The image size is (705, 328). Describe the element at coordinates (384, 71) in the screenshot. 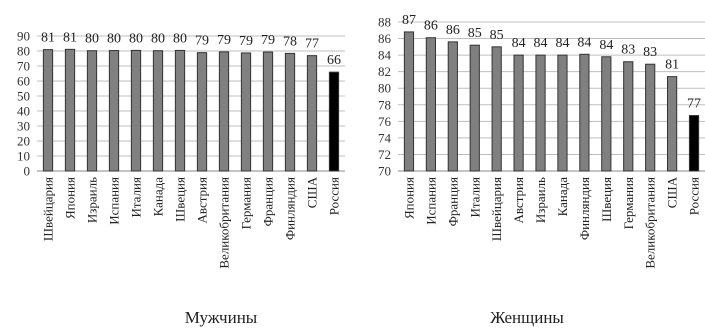

I see `y-tick-label: 82` at that location.